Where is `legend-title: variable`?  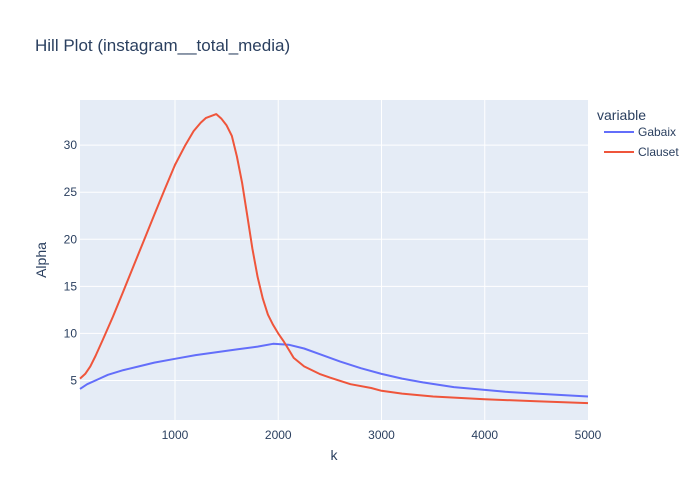 legend-title: variable is located at coordinates (621, 115).